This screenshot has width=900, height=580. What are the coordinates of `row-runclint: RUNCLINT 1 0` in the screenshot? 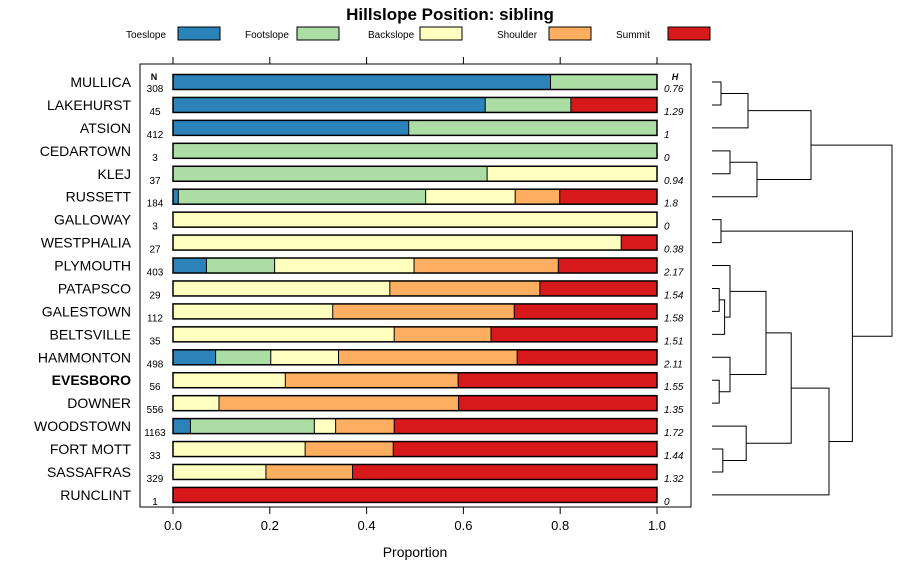 It's located at (365, 497).